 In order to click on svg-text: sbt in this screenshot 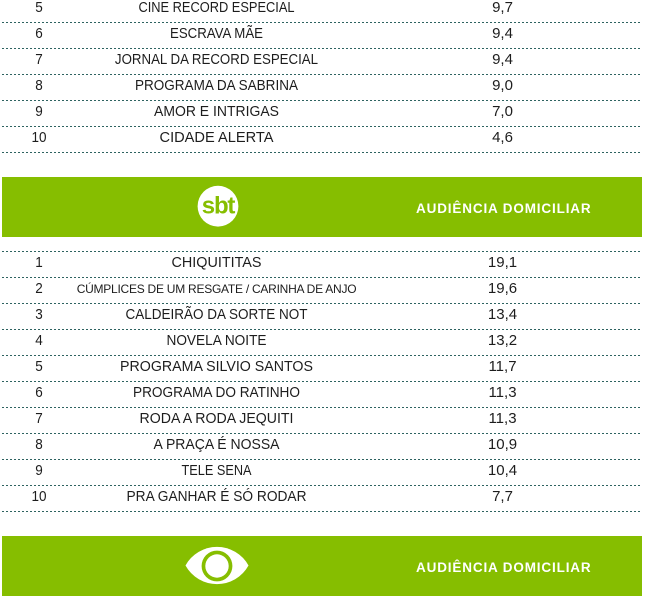, I will do `click(219, 206)`.